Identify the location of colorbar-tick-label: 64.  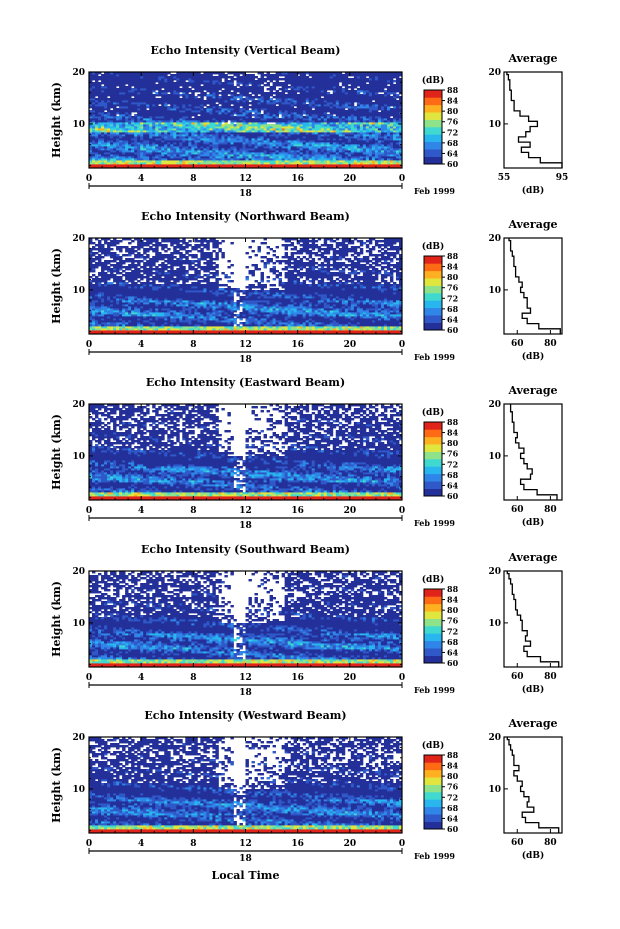
(453, 153).